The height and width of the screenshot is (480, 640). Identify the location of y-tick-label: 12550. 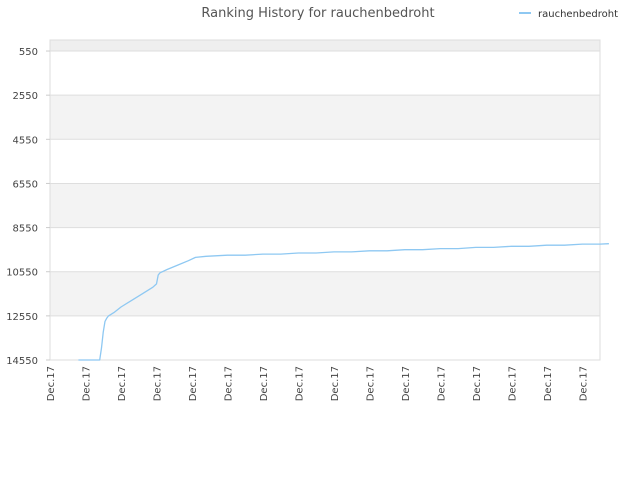
(22, 317).